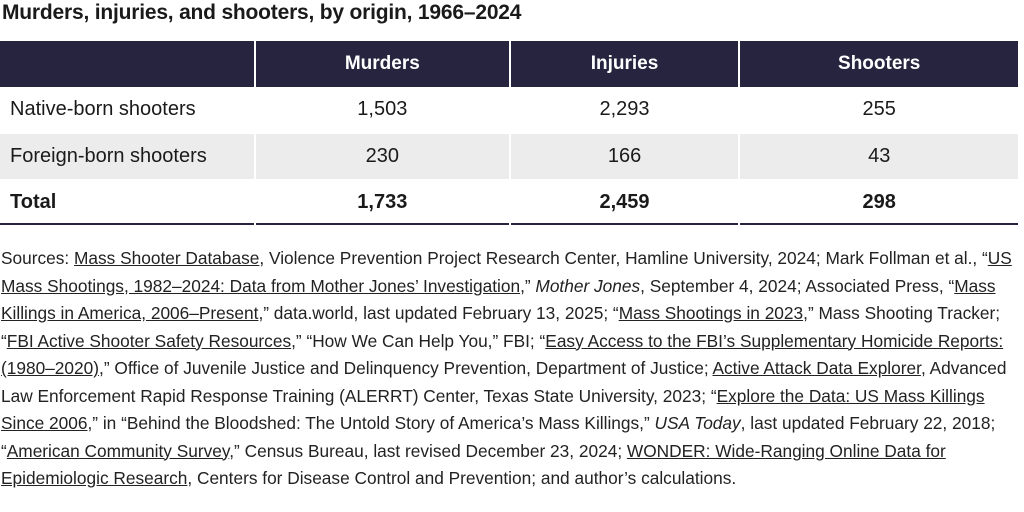 This screenshot has height=512, width=1024. What do you see at coordinates (498, 299) in the screenshot?
I see `source-link: Mass Killings in America, 2006–Present` at bounding box center [498, 299].